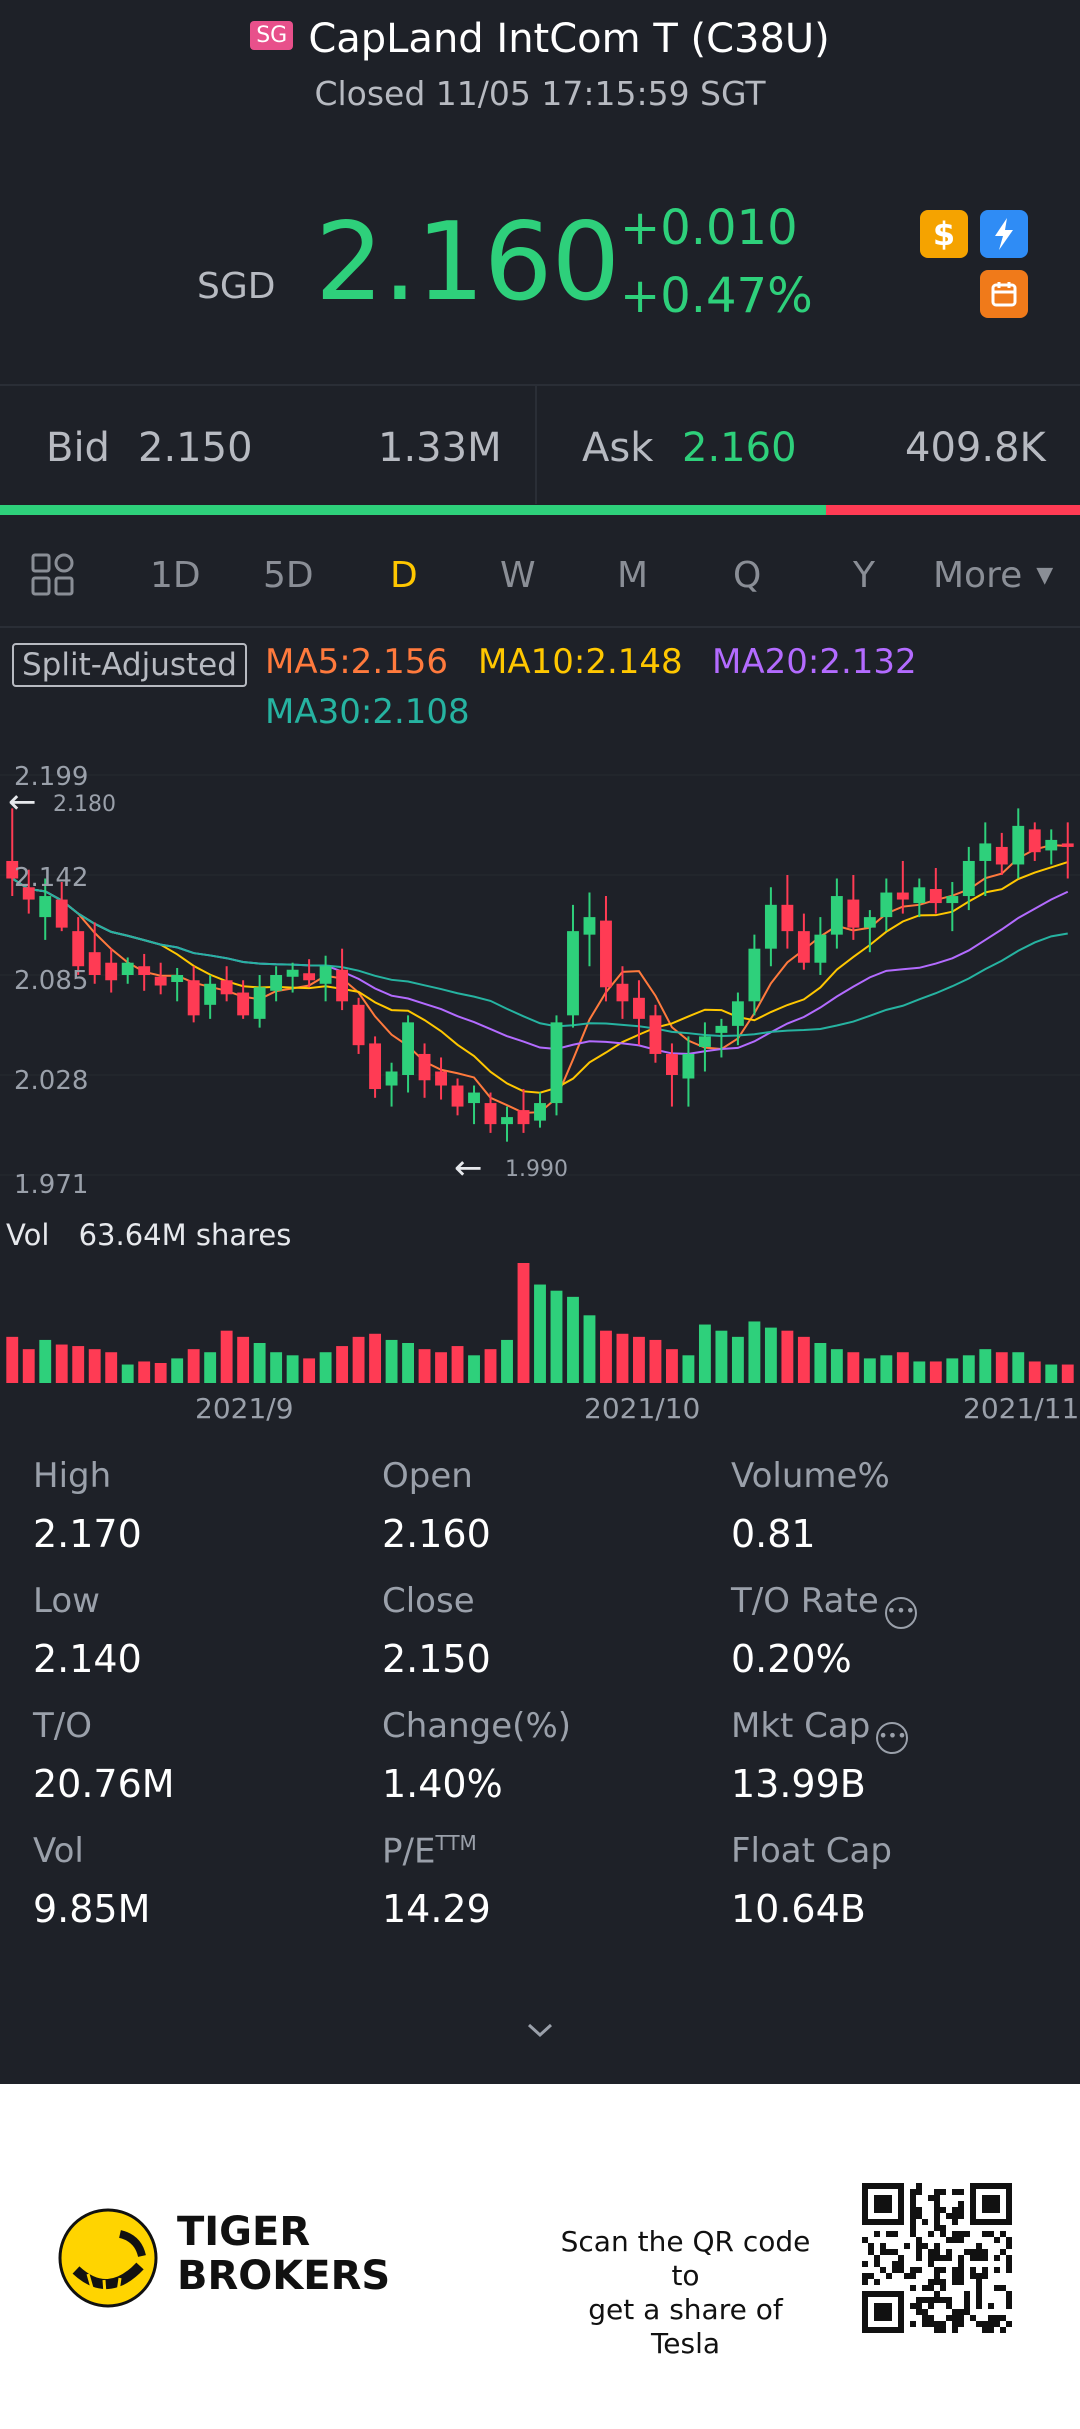 The image size is (1080, 2429). Describe the element at coordinates (944, 234) in the screenshot. I see `dollar-icon: $` at that location.